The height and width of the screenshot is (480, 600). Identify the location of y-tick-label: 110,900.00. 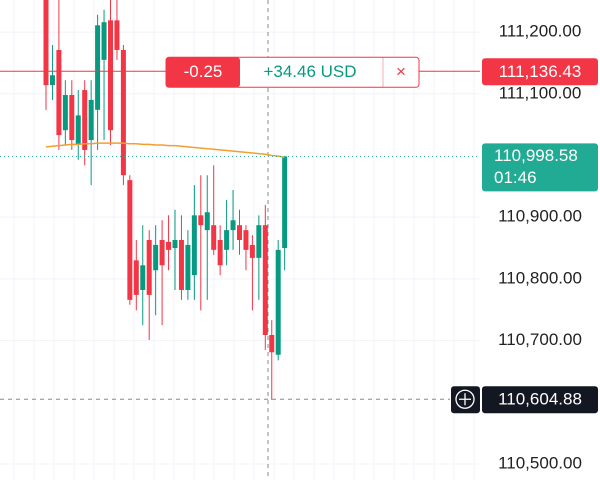
(540, 216).